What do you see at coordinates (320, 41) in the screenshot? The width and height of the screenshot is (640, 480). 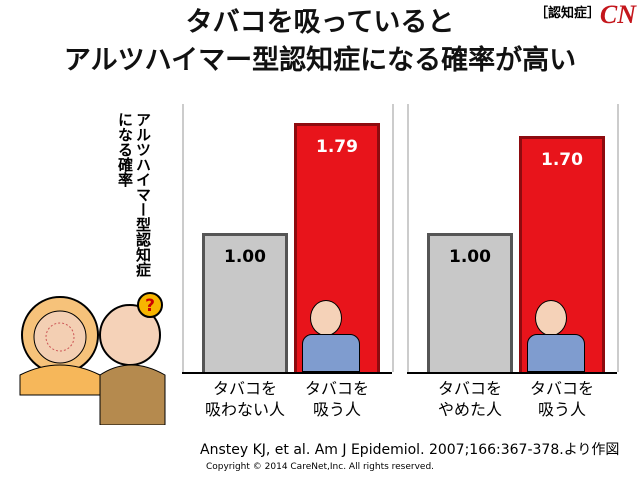 I see `title: タバコを吸っていると アルツハイマー型認知症になる確率が高い` at bounding box center [320, 41].